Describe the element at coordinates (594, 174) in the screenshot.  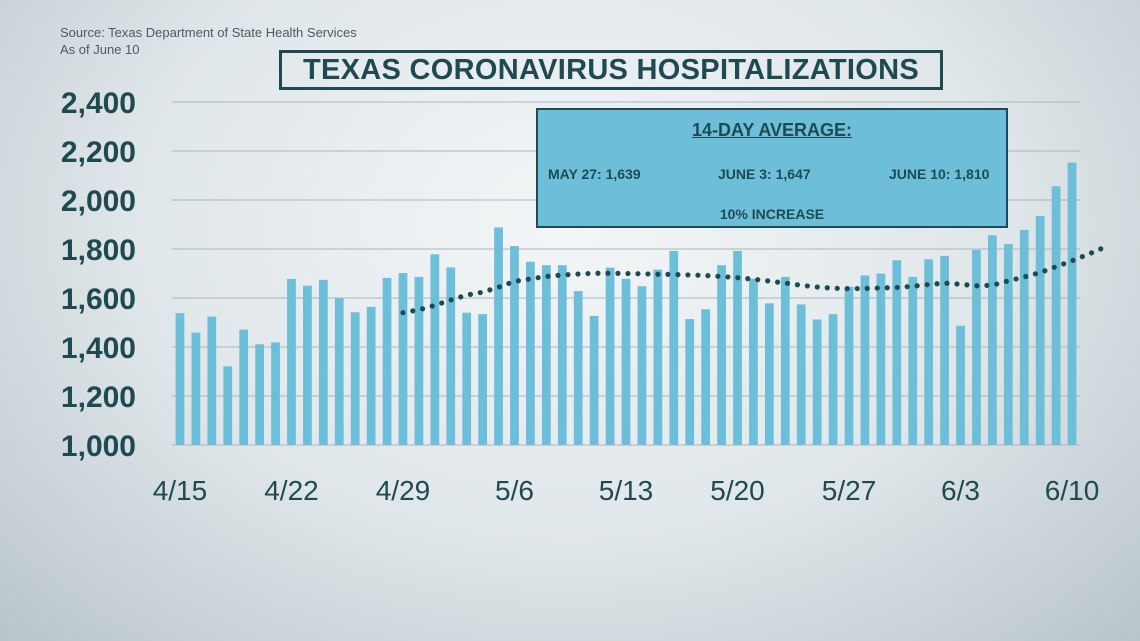
I see `callout-item-may27: MAY 27: 1,639` at that location.